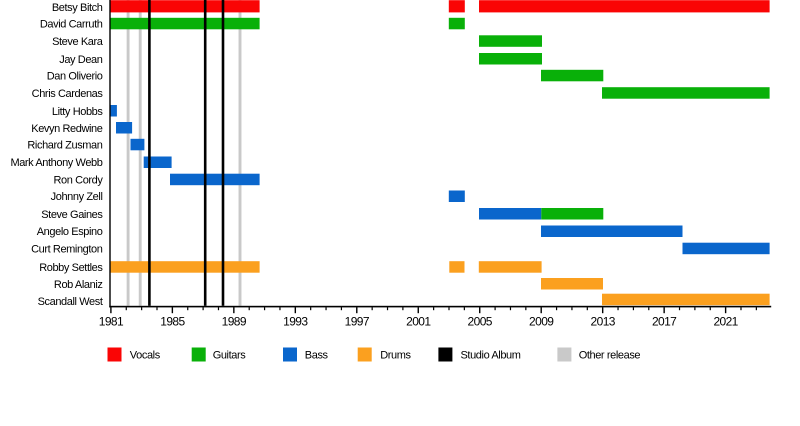  What do you see at coordinates (71, 268) in the screenshot?
I see `svg-text: Robby Settles` at bounding box center [71, 268].